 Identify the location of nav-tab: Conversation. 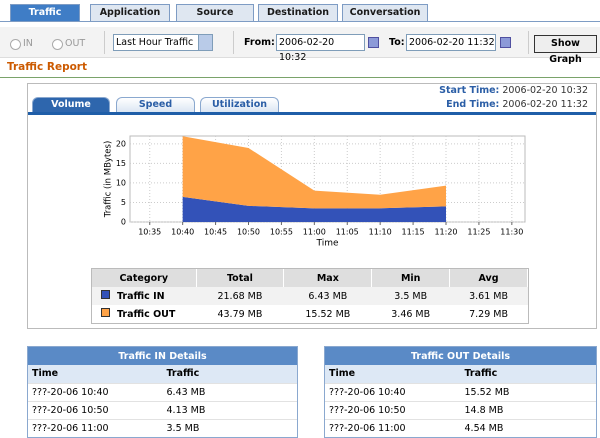
(385, 12).